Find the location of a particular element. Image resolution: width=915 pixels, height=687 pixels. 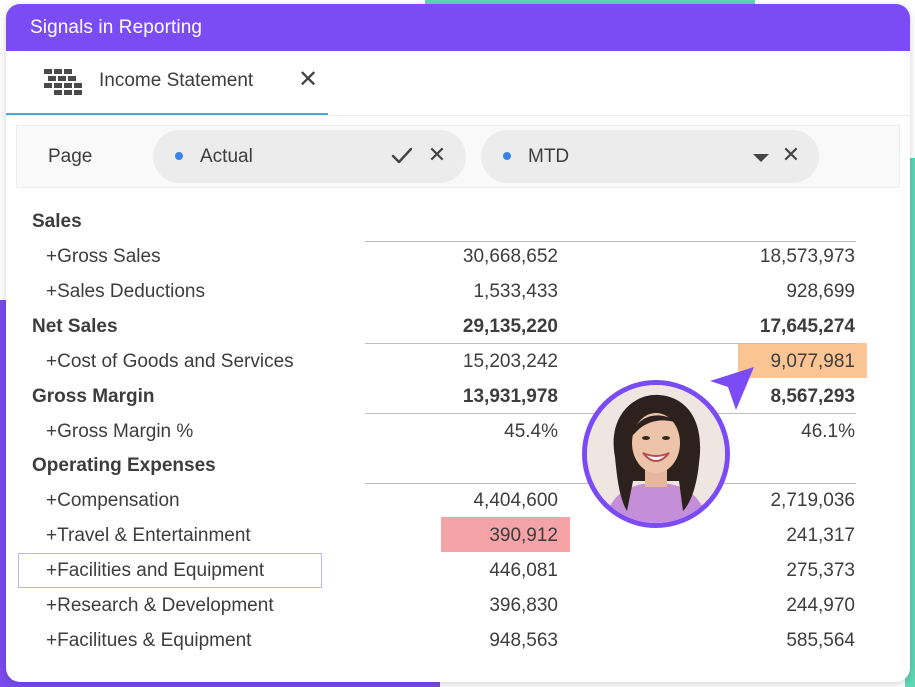

highlight-cell-cogs-mtd is located at coordinates (802, 360).